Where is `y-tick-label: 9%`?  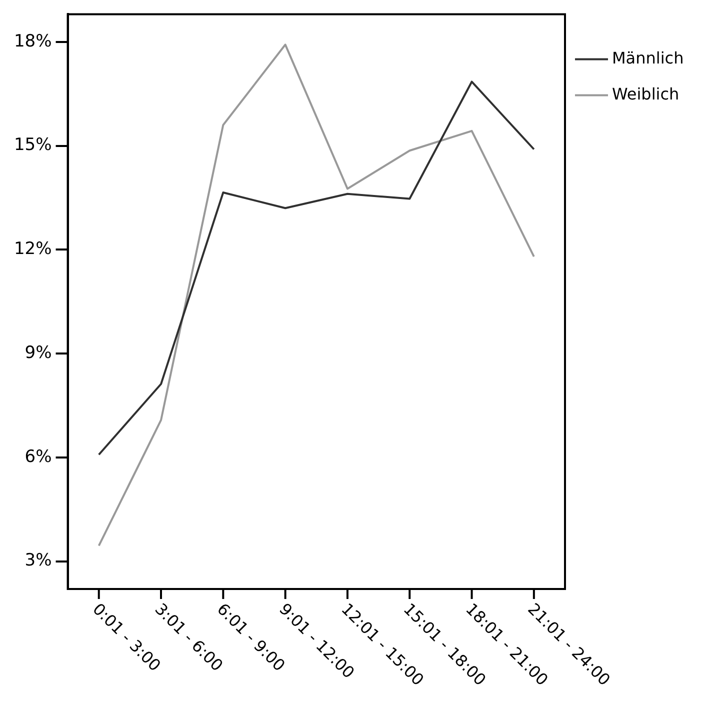
y-tick-label: 9% is located at coordinates (38, 352).